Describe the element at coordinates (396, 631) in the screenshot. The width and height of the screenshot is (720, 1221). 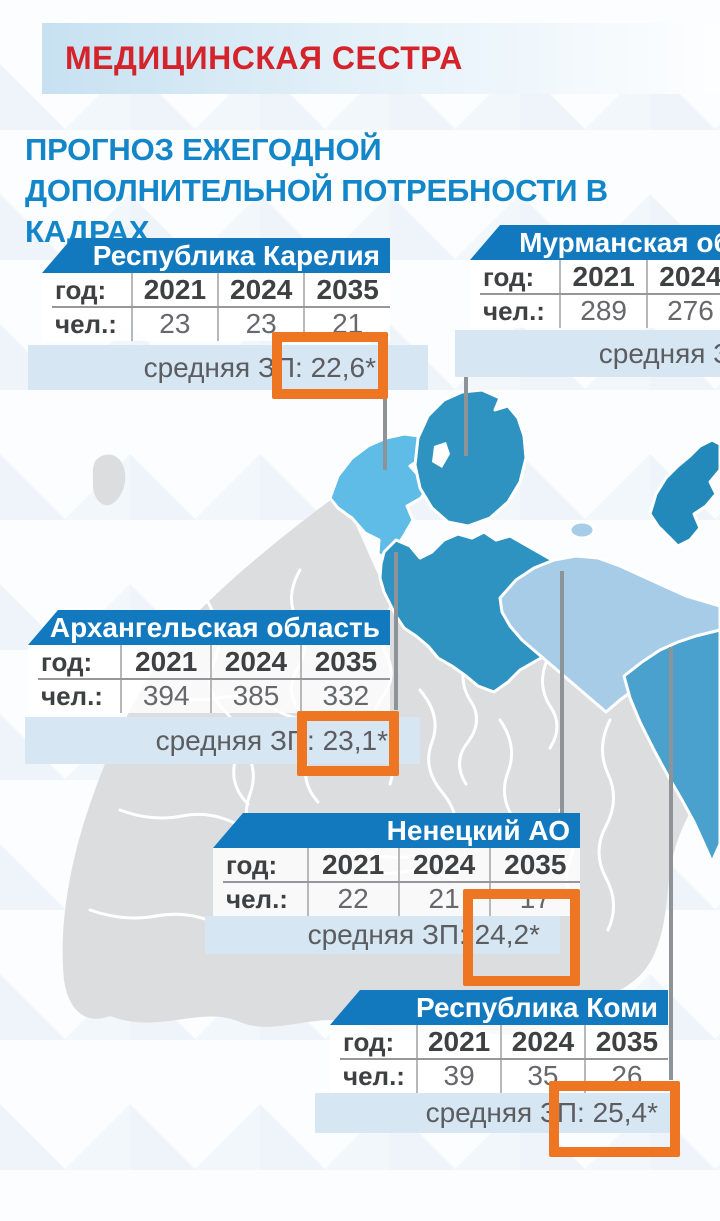
I see `map-connector-arkhangelsk` at that location.